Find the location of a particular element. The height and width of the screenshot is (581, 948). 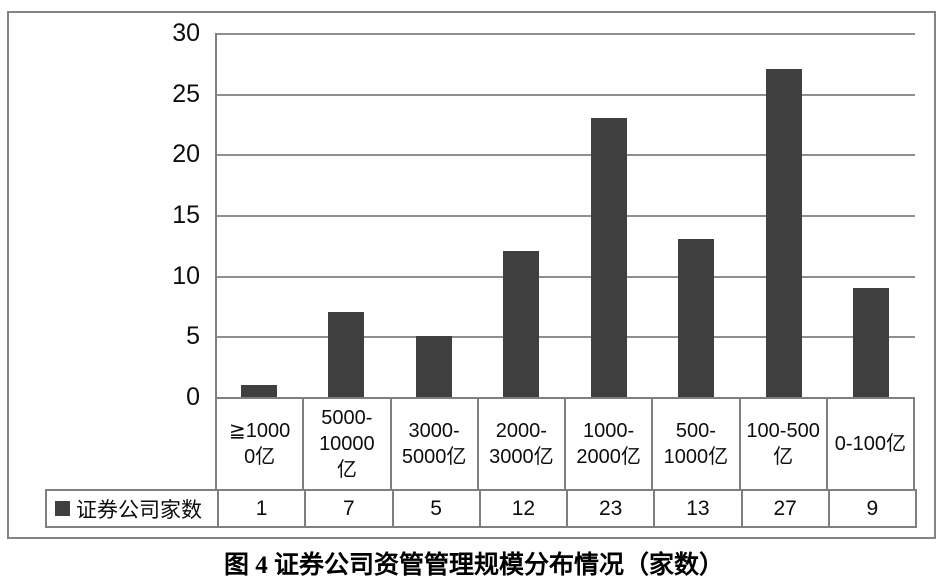

category-label: 1000- 2000亿 is located at coordinates (607, 444).